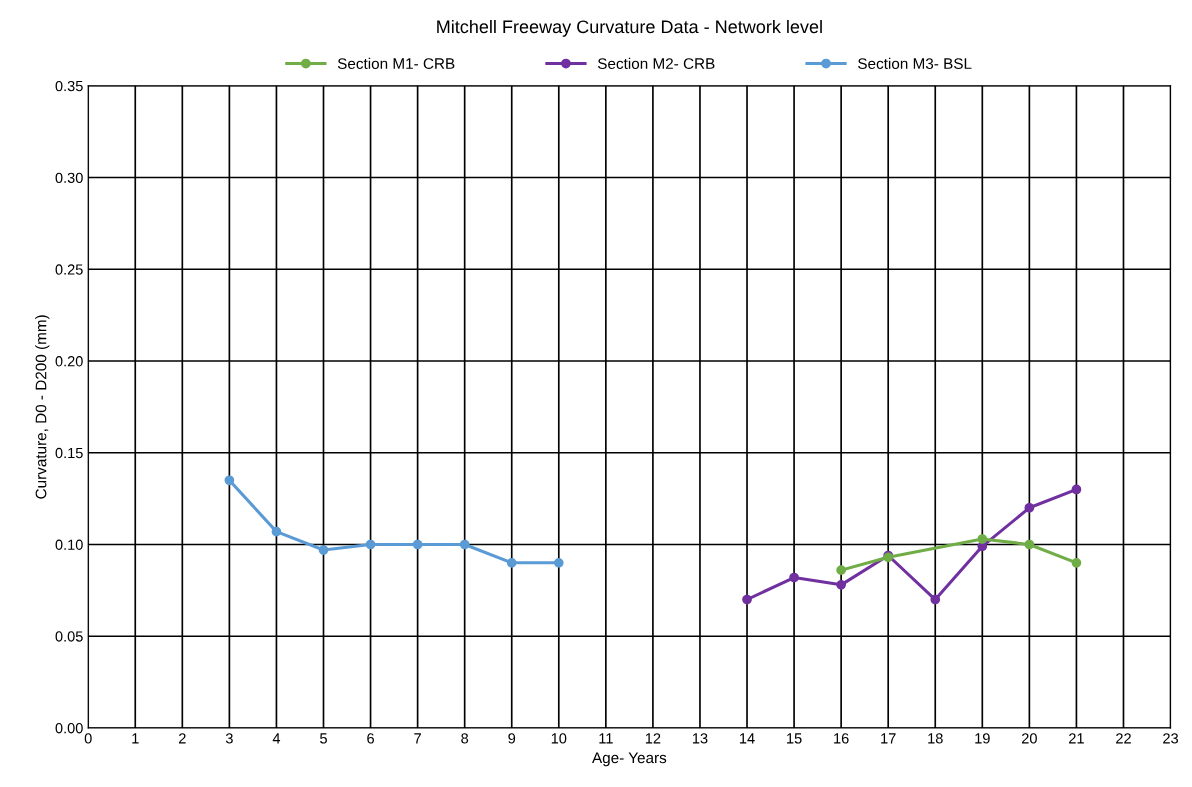 The height and width of the screenshot is (787, 1192). What do you see at coordinates (276, 738) in the screenshot?
I see `x-tick-label: 4` at bounding box center [276, 738].